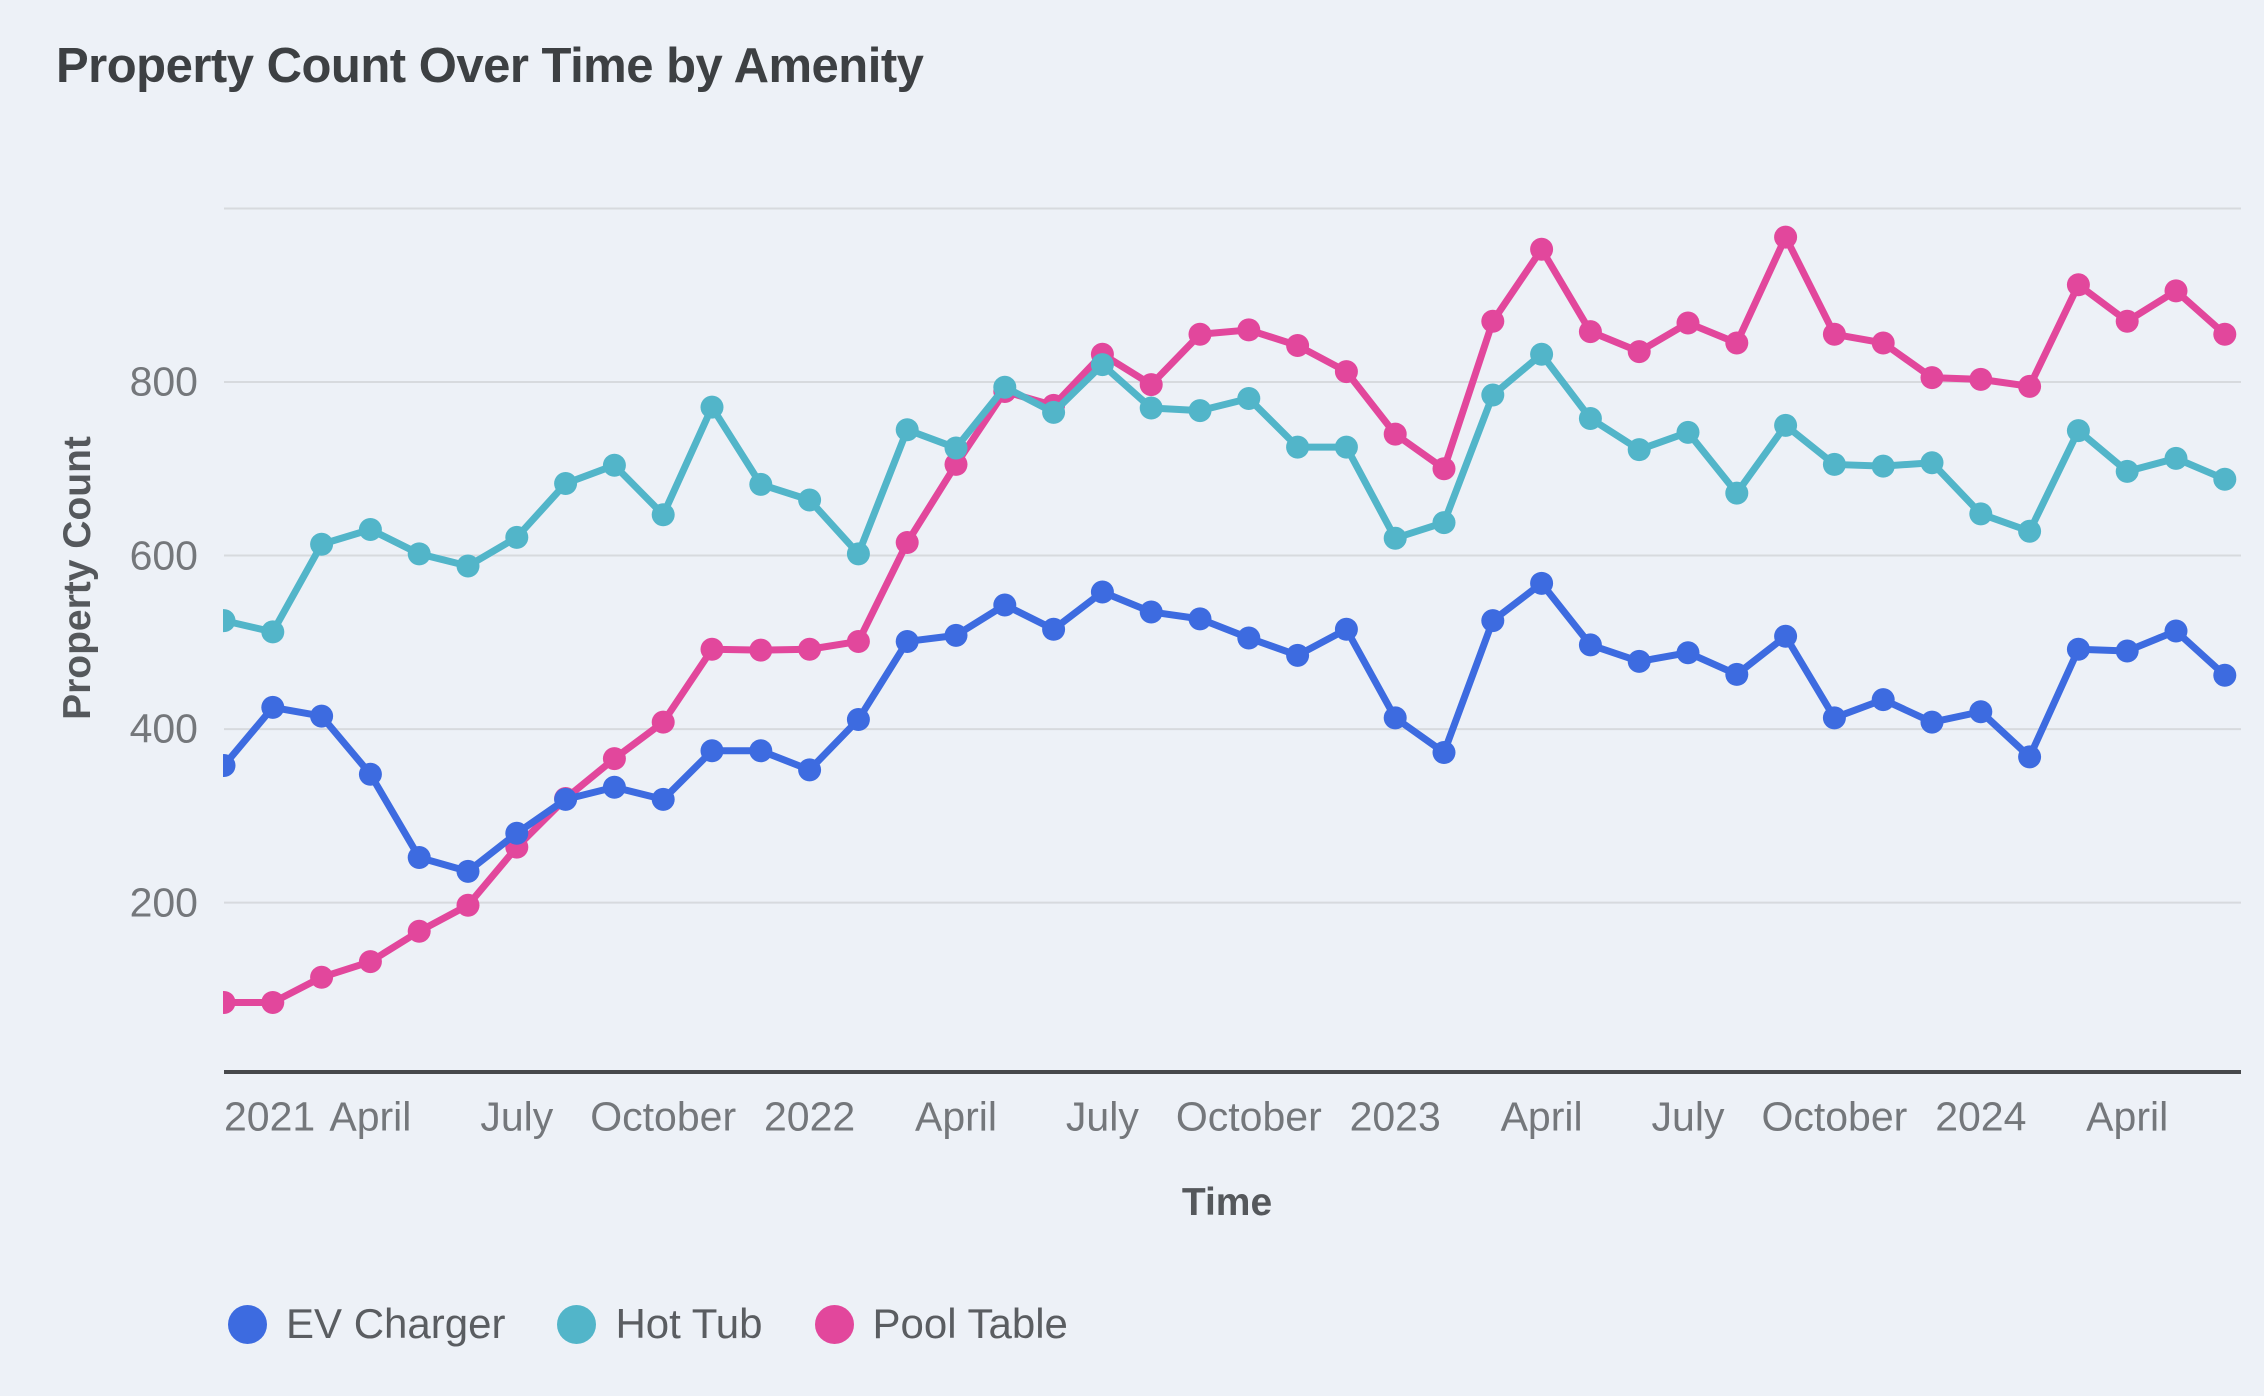  I want to click on legend-item-hot-tub: Hot Tub, so click(660, 1324).